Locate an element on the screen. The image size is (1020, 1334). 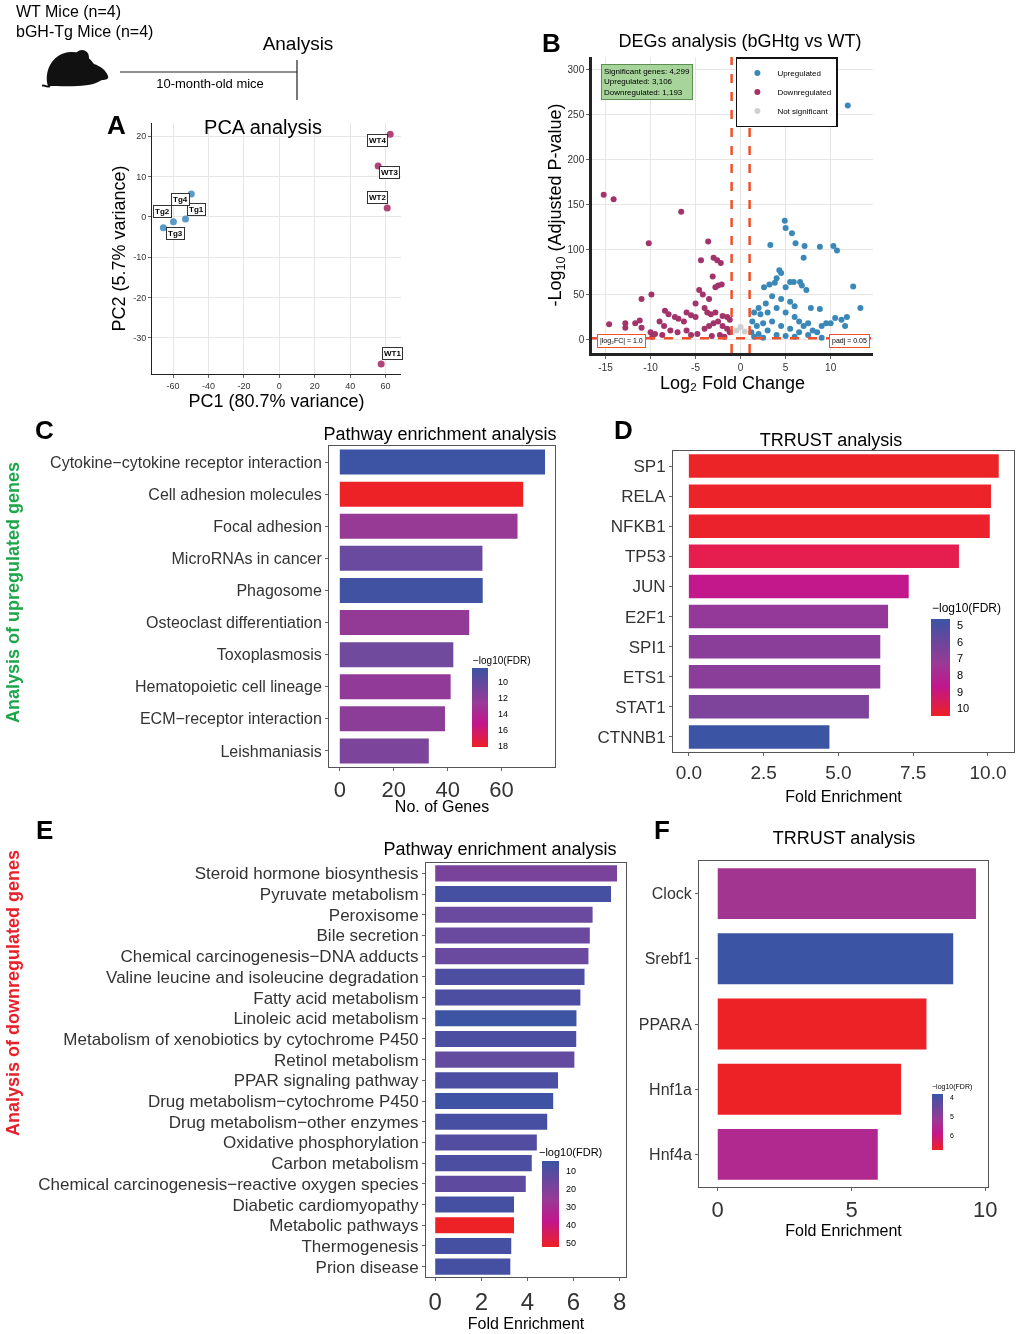
y-tick-label: 20 is located at coordinates (141, 136).